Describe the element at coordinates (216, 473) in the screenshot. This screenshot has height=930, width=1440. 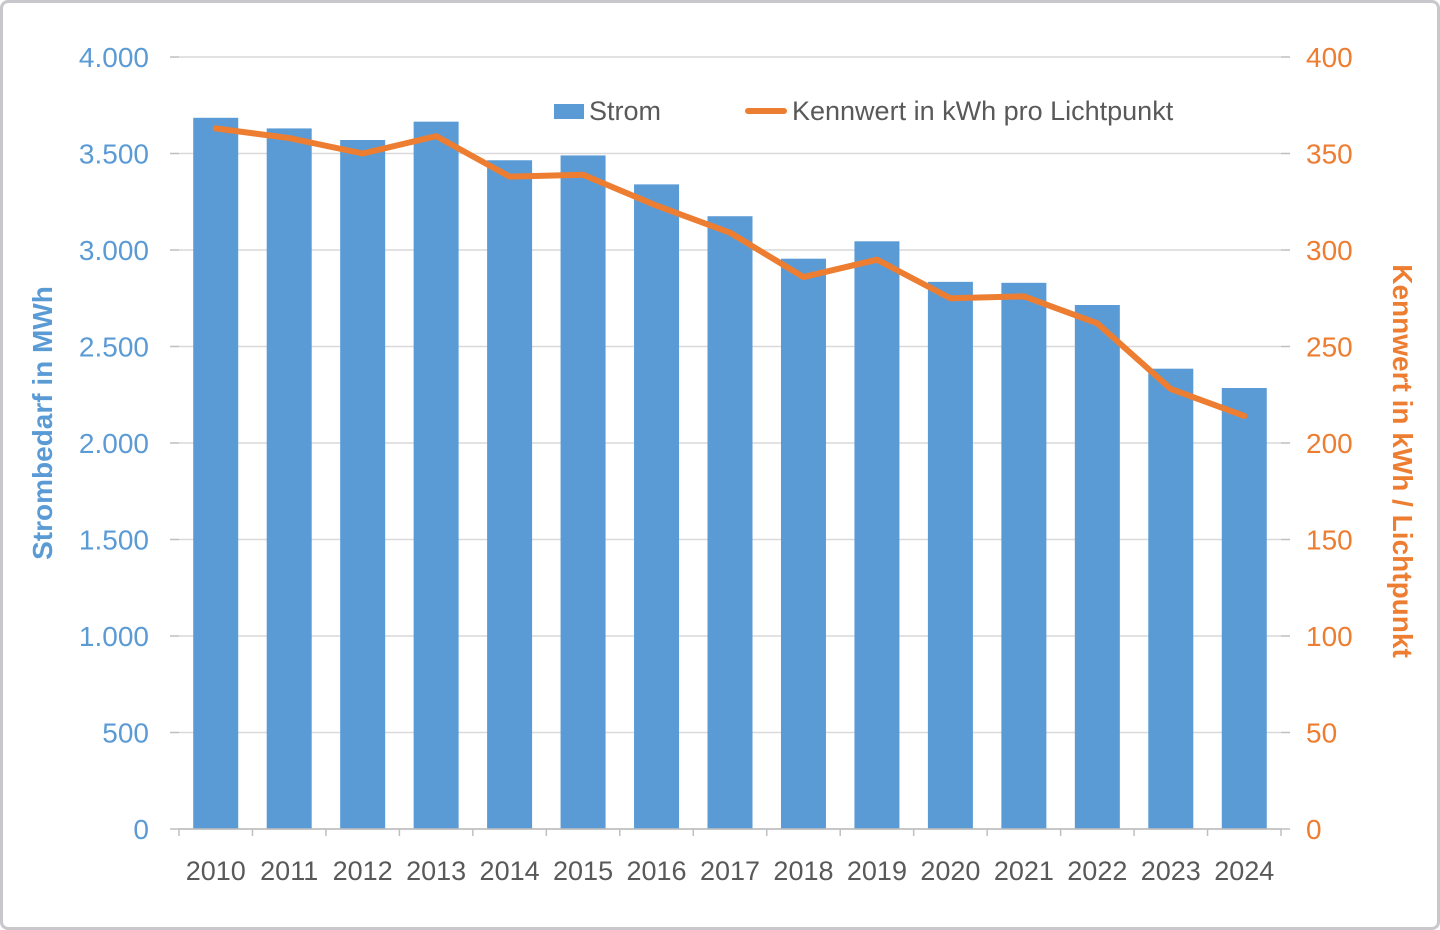
I see `bar-2010` at that location.